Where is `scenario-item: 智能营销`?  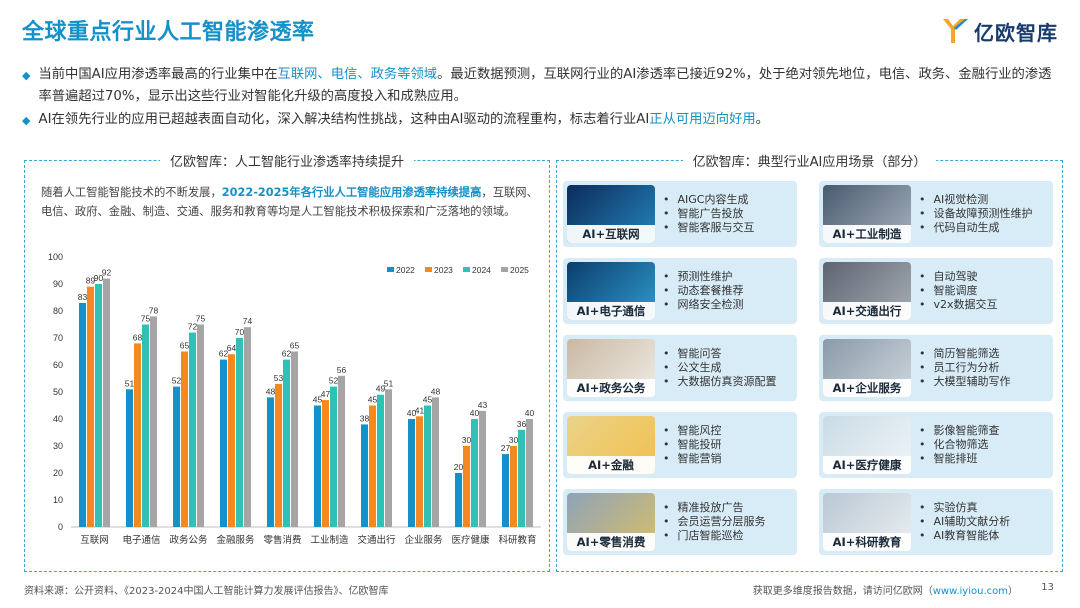
scenario-item: 智能营销 is located at coordinates (692, 459).